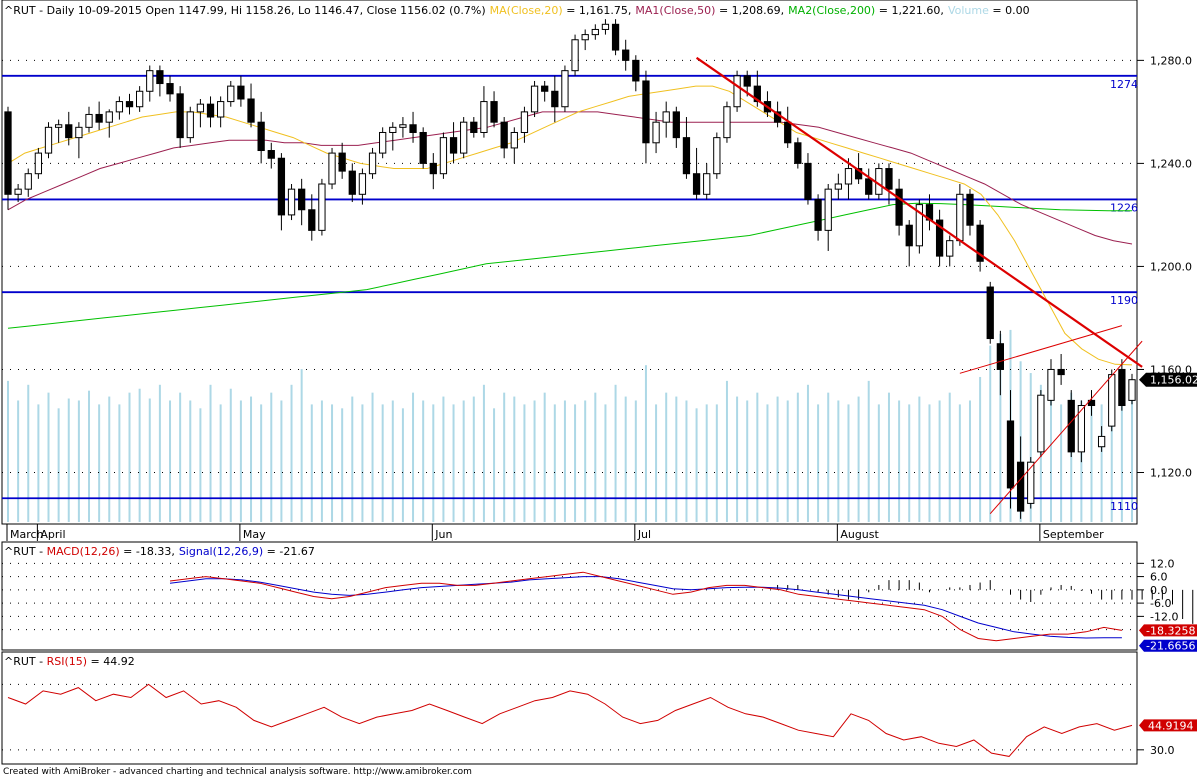 This screenshot has height=781, width=1198. I want to click on month-label: Jul, so click(644, 534).